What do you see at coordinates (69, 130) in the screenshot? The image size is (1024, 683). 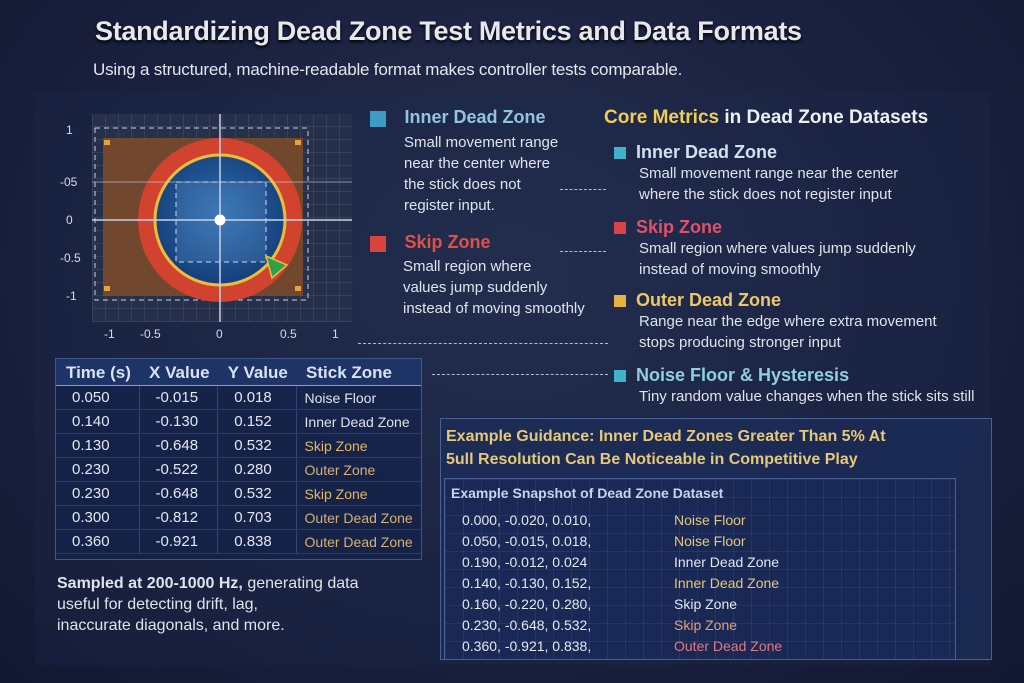 I see `y-tick: 1` at bounding box center [69, 130].